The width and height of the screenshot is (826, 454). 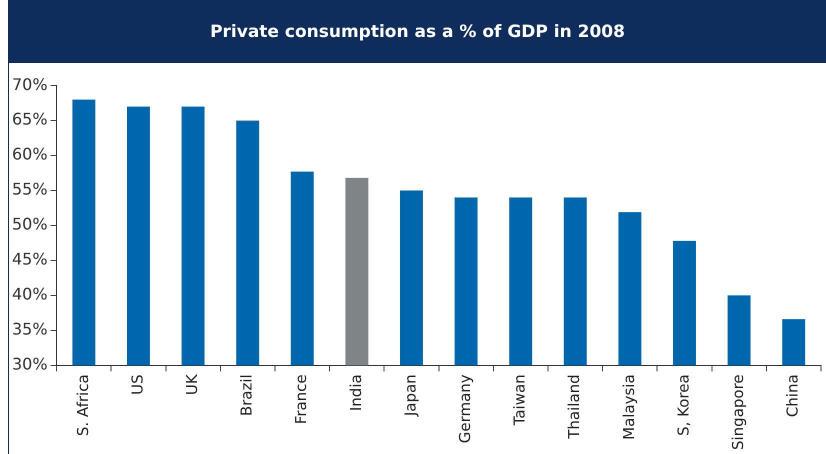 What do you see at coordinates (30, 84) in the screenshot?
I see `y-tick-label: 70%` at bounding box center [30, 84].